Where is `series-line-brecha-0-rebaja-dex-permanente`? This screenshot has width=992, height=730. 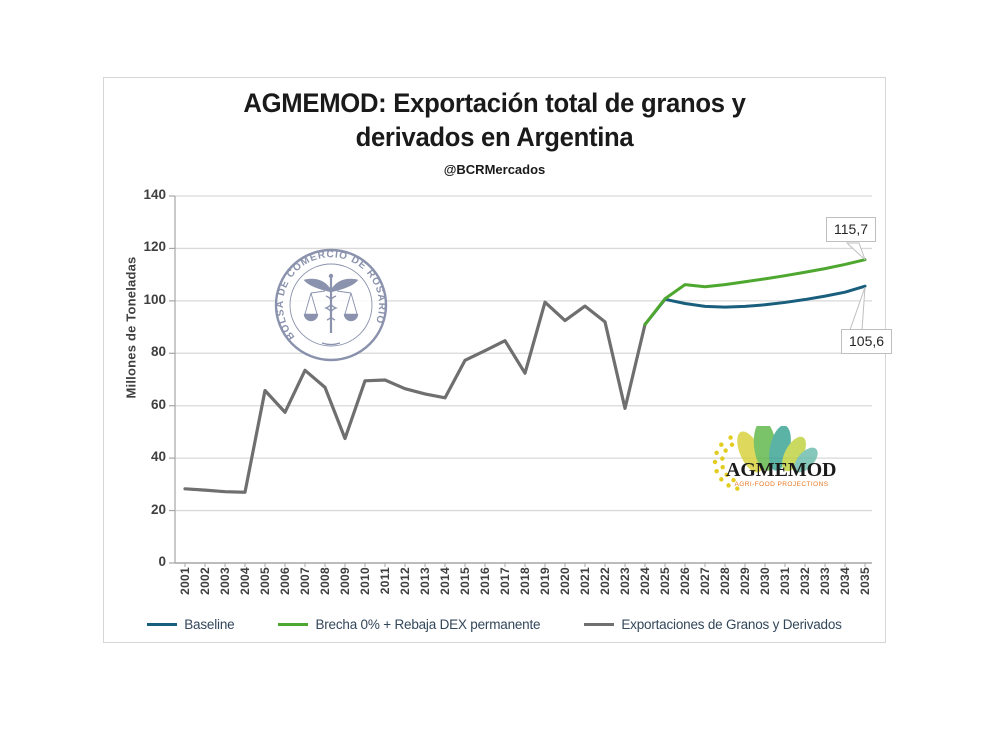 series-line-brecha-0-rebaja-dex-permanente is located at coordinates (755, 292).